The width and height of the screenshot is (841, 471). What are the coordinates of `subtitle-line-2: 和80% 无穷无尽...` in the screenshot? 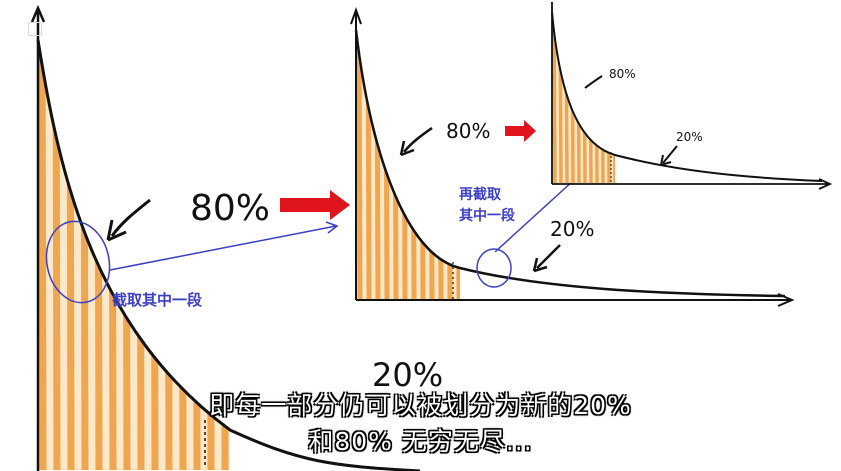 It's located at (420, 441).